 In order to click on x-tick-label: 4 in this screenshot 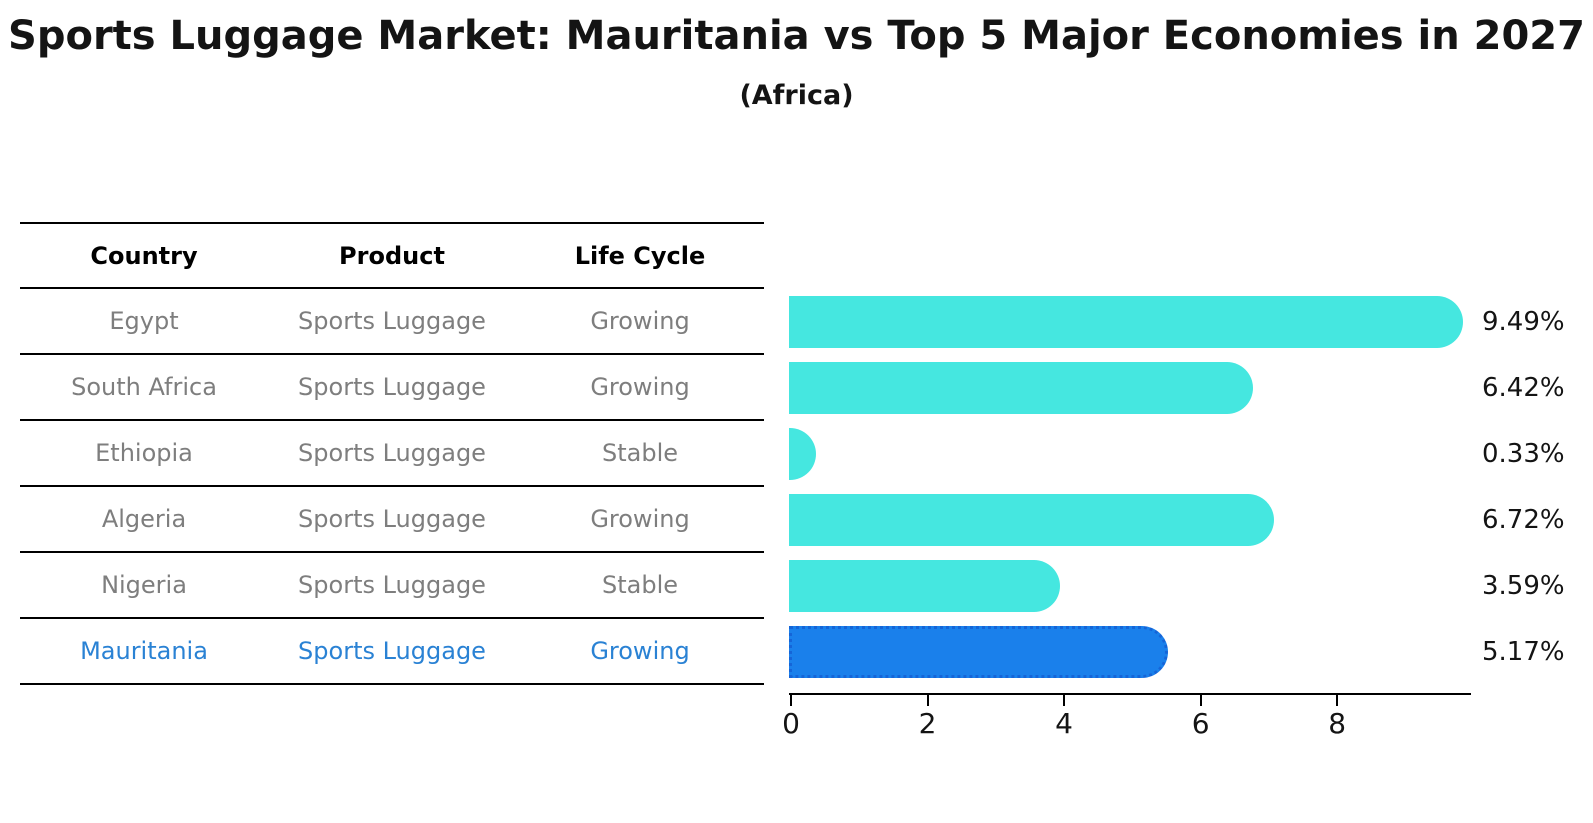, I will do `click(1064, 723)`.